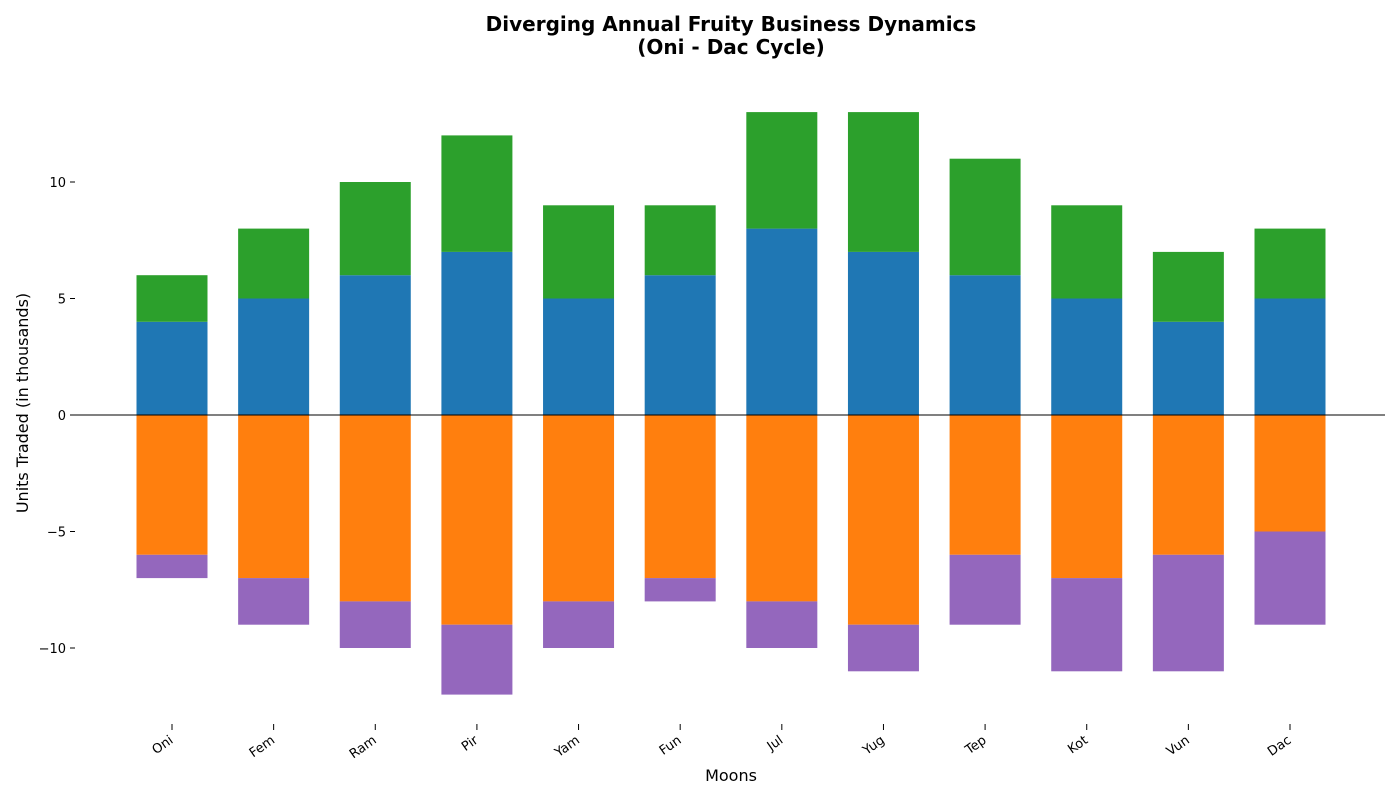 Image resolution: width=1400 pixels, height=800 pixels. I want to click on bar-series-1-fem, so click(274, 356).